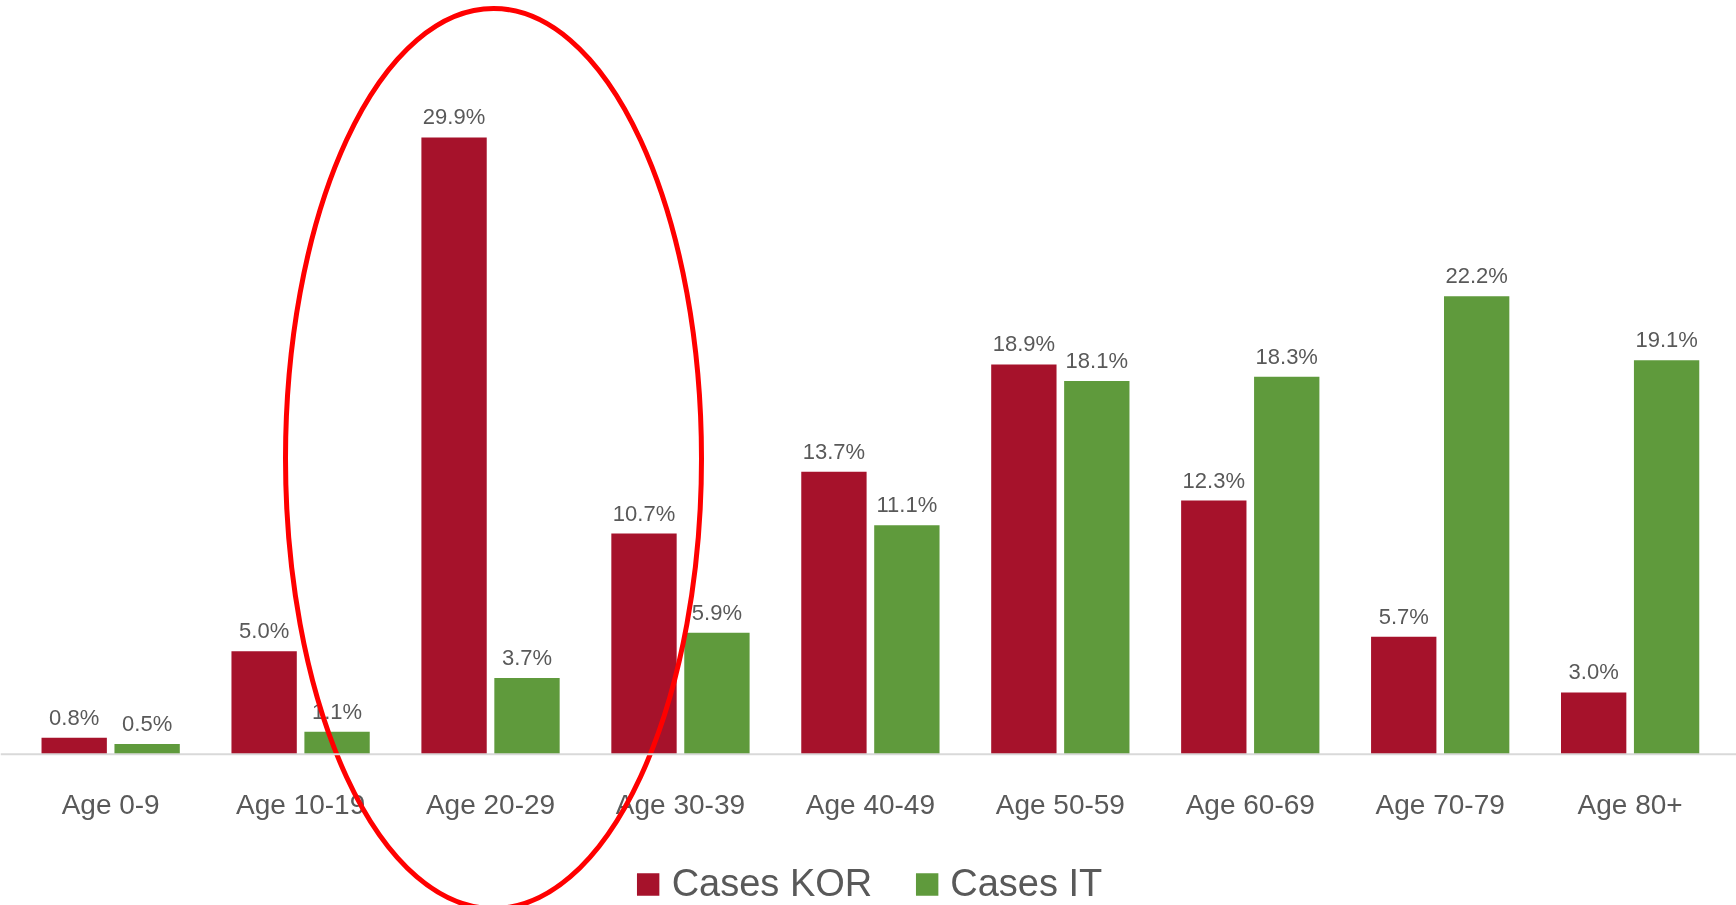 This screenshot has height=905, width=1736. I want to click on data-label: 19.1%, so click(1666, 340).